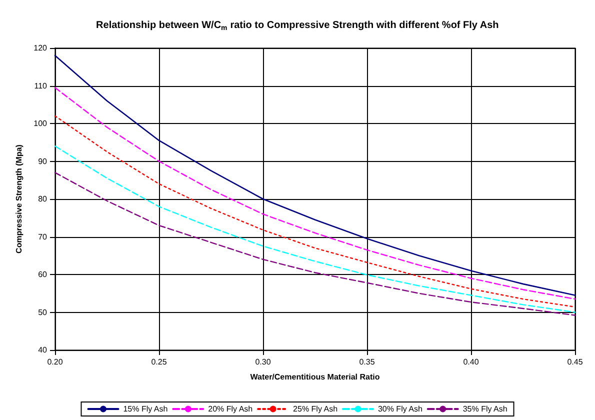 This screenshot has height=420, width=595. What do you see at coordinates (41, 85) in the screenshot?
I see `y-tick-label: 110` at bounding box center [41, 85].